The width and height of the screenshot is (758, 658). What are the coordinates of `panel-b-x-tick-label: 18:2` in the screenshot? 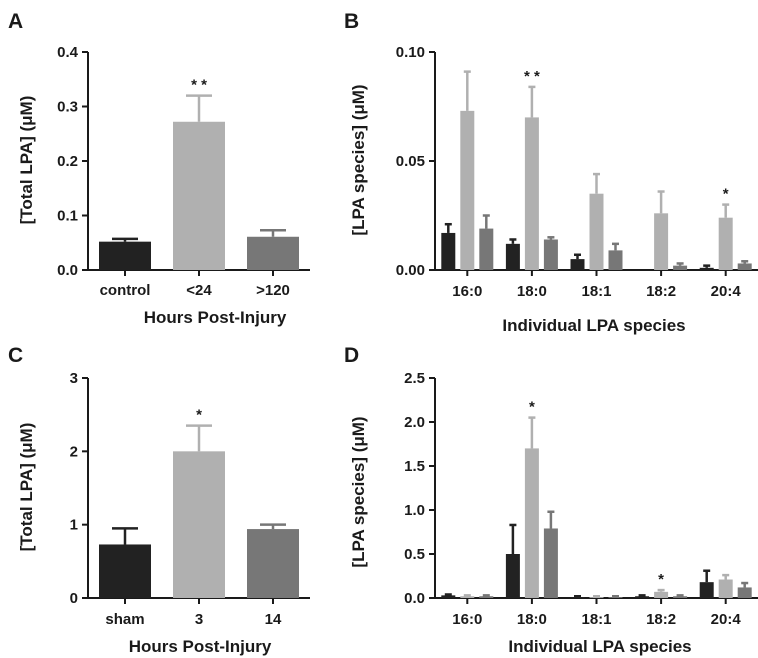 It's located at (661, 291).